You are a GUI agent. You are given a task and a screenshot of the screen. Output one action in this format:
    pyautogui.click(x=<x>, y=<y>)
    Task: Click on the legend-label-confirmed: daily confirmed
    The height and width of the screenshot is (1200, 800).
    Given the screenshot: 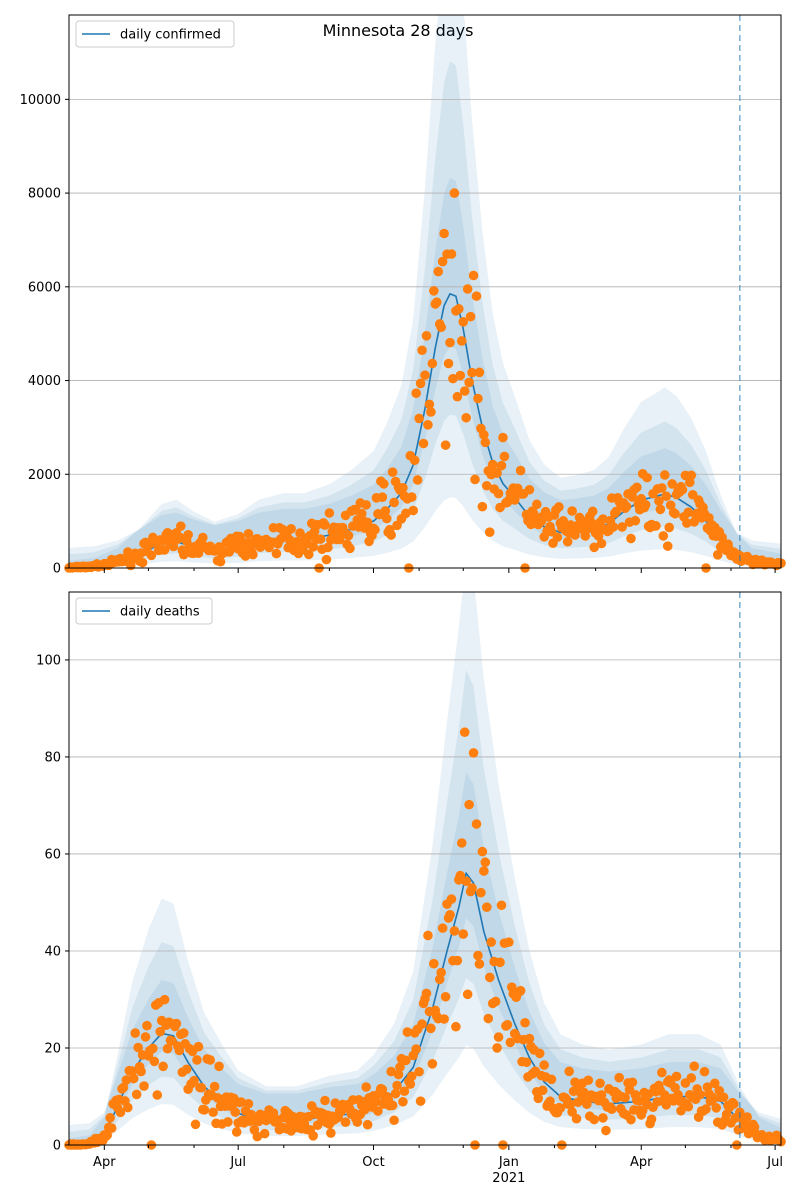 What is the action you would take?
    pyautogui.click(x=170, y=35)
    